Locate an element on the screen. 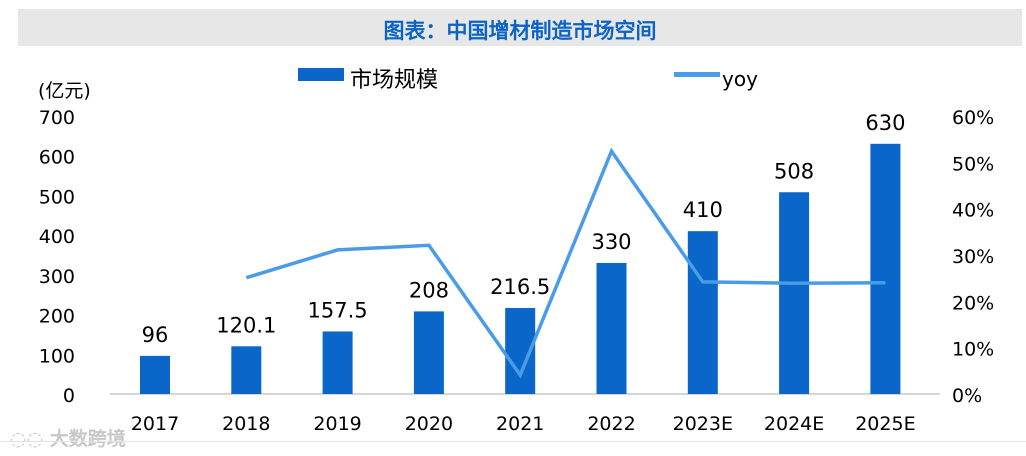 This screenshot has width=1026, height=456. x-tick-label: 2017 is located at coordinates (155, 424).